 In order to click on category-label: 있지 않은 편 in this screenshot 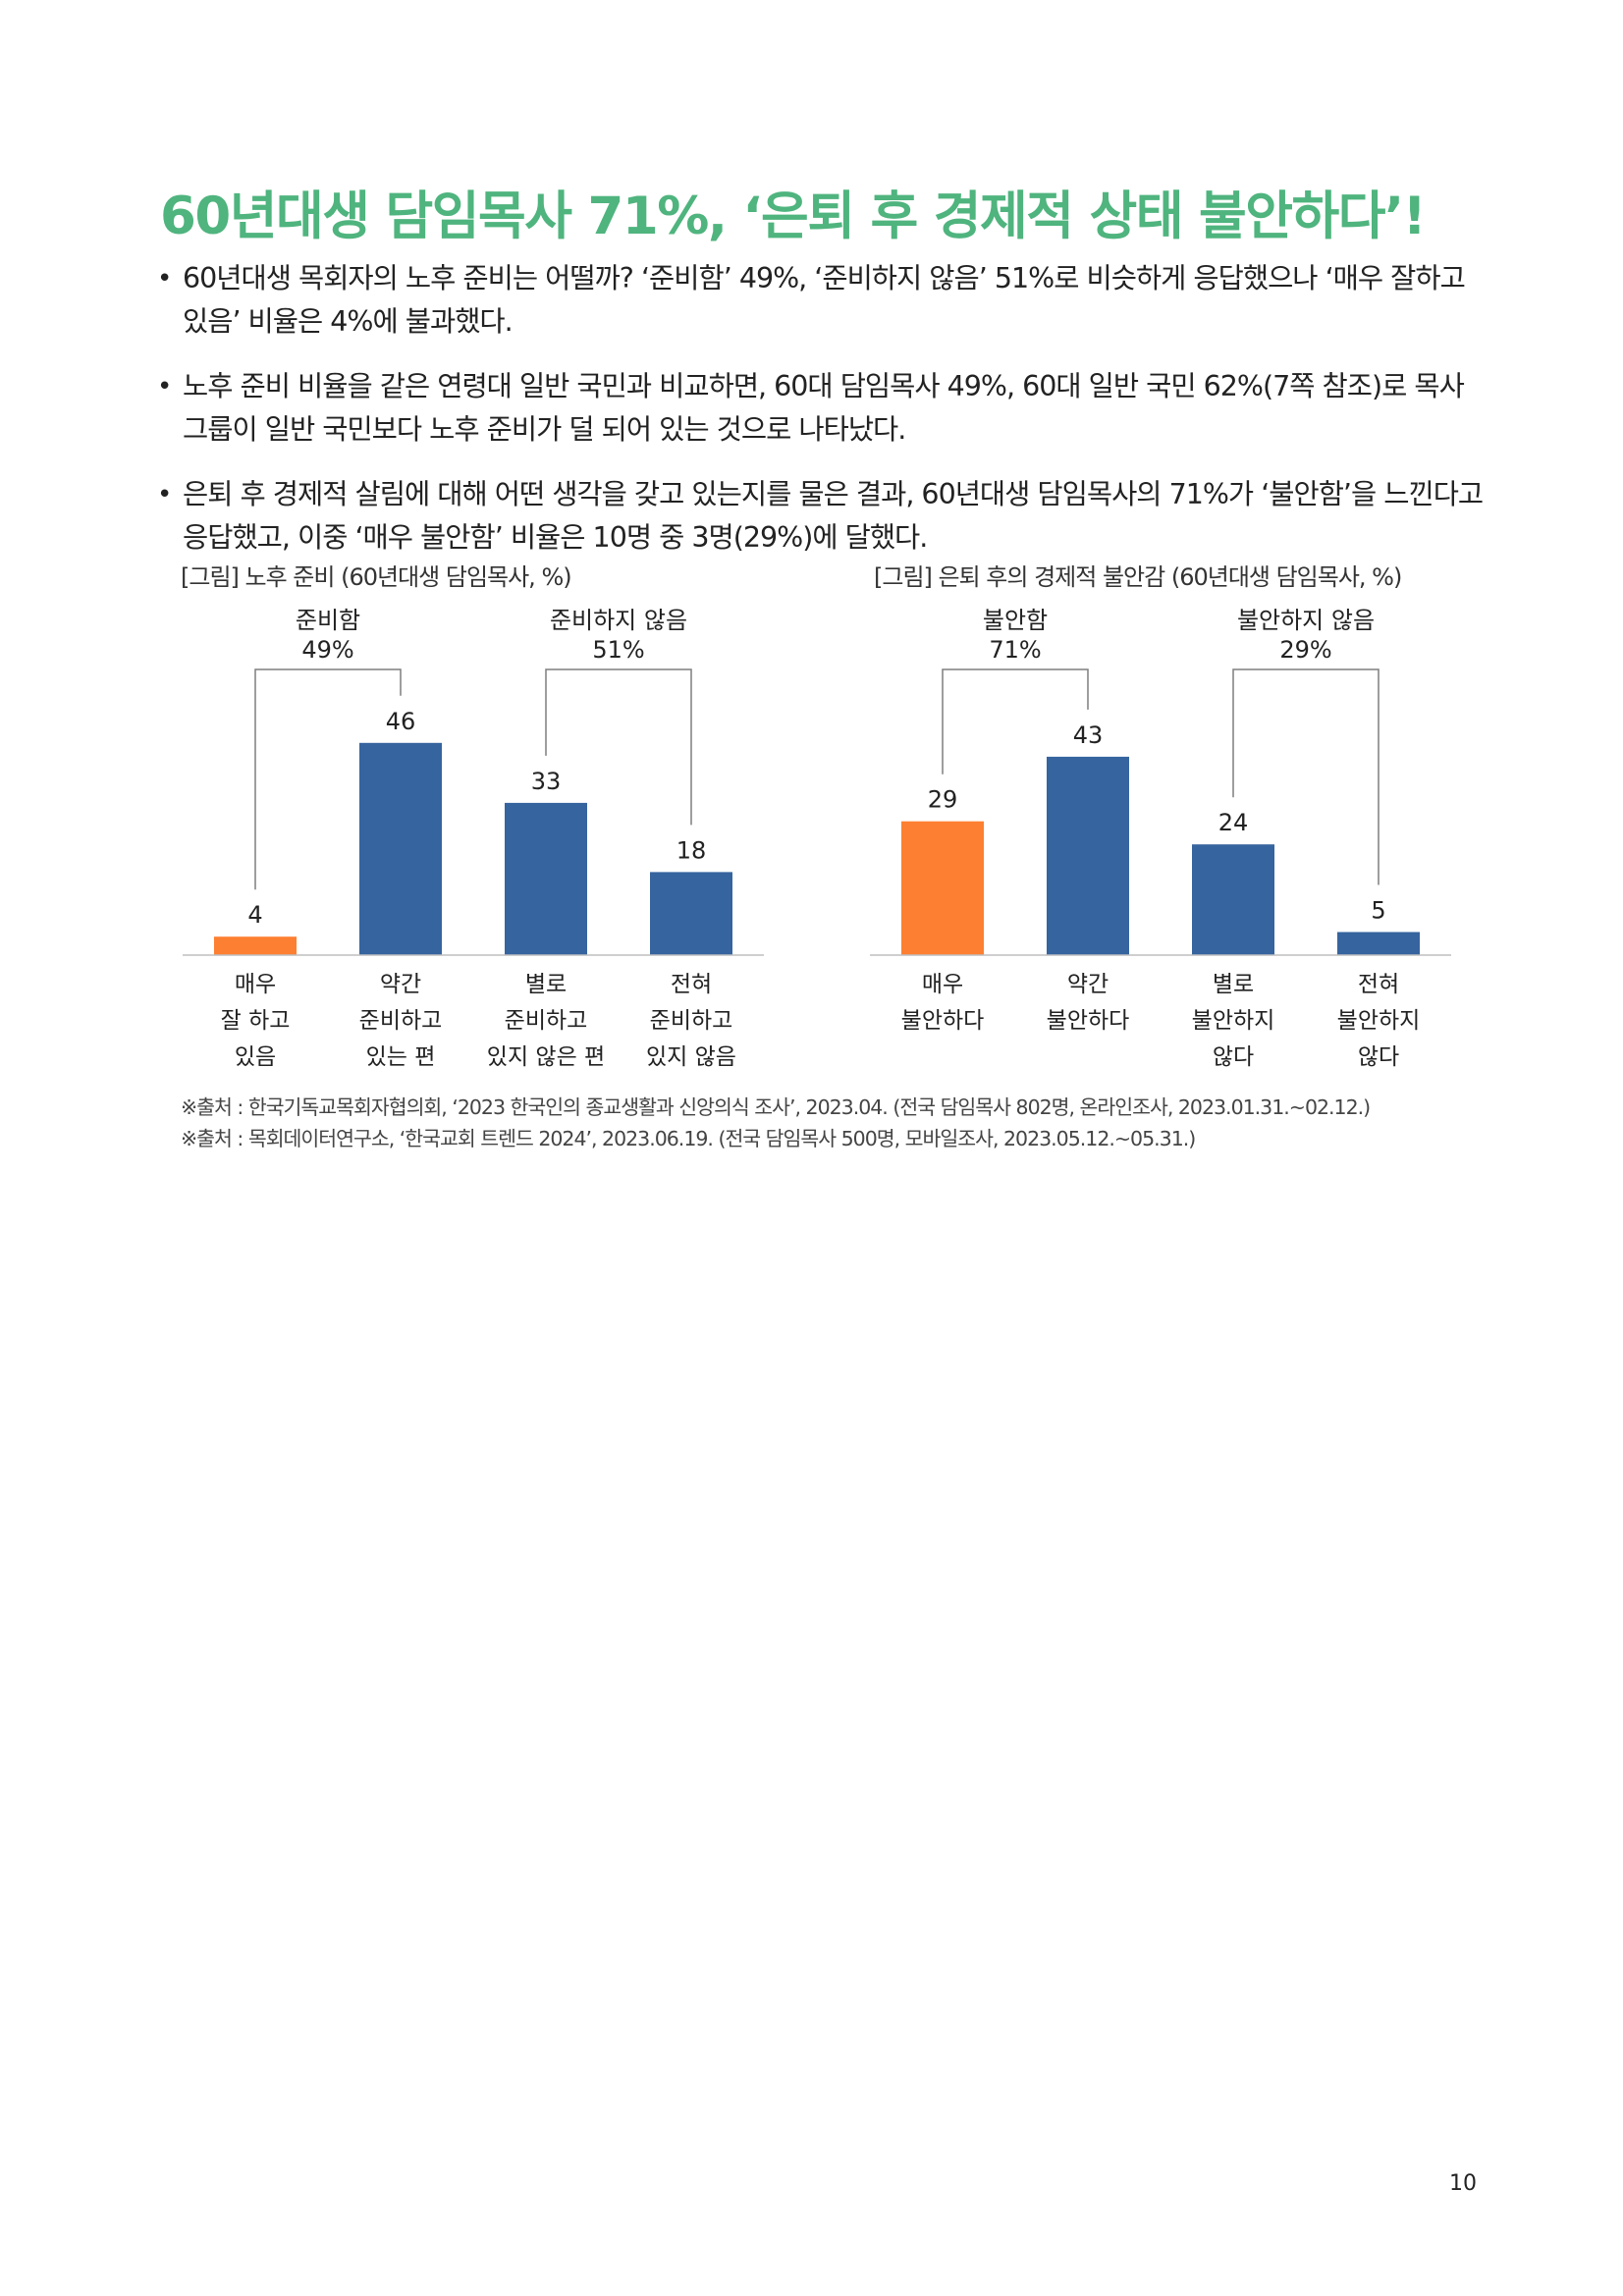, I will do `click(546, 1057)`.